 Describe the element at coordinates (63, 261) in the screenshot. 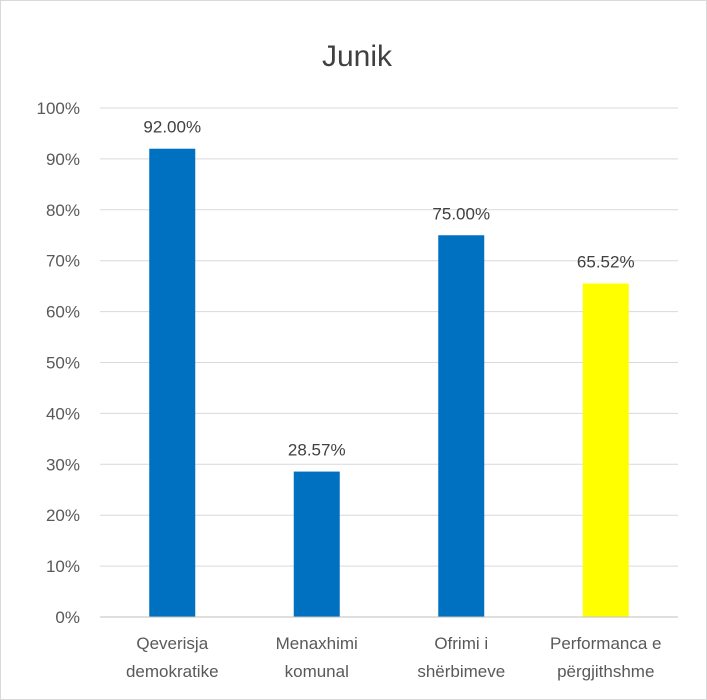

I see `y-tick-label: 70%` at that location.